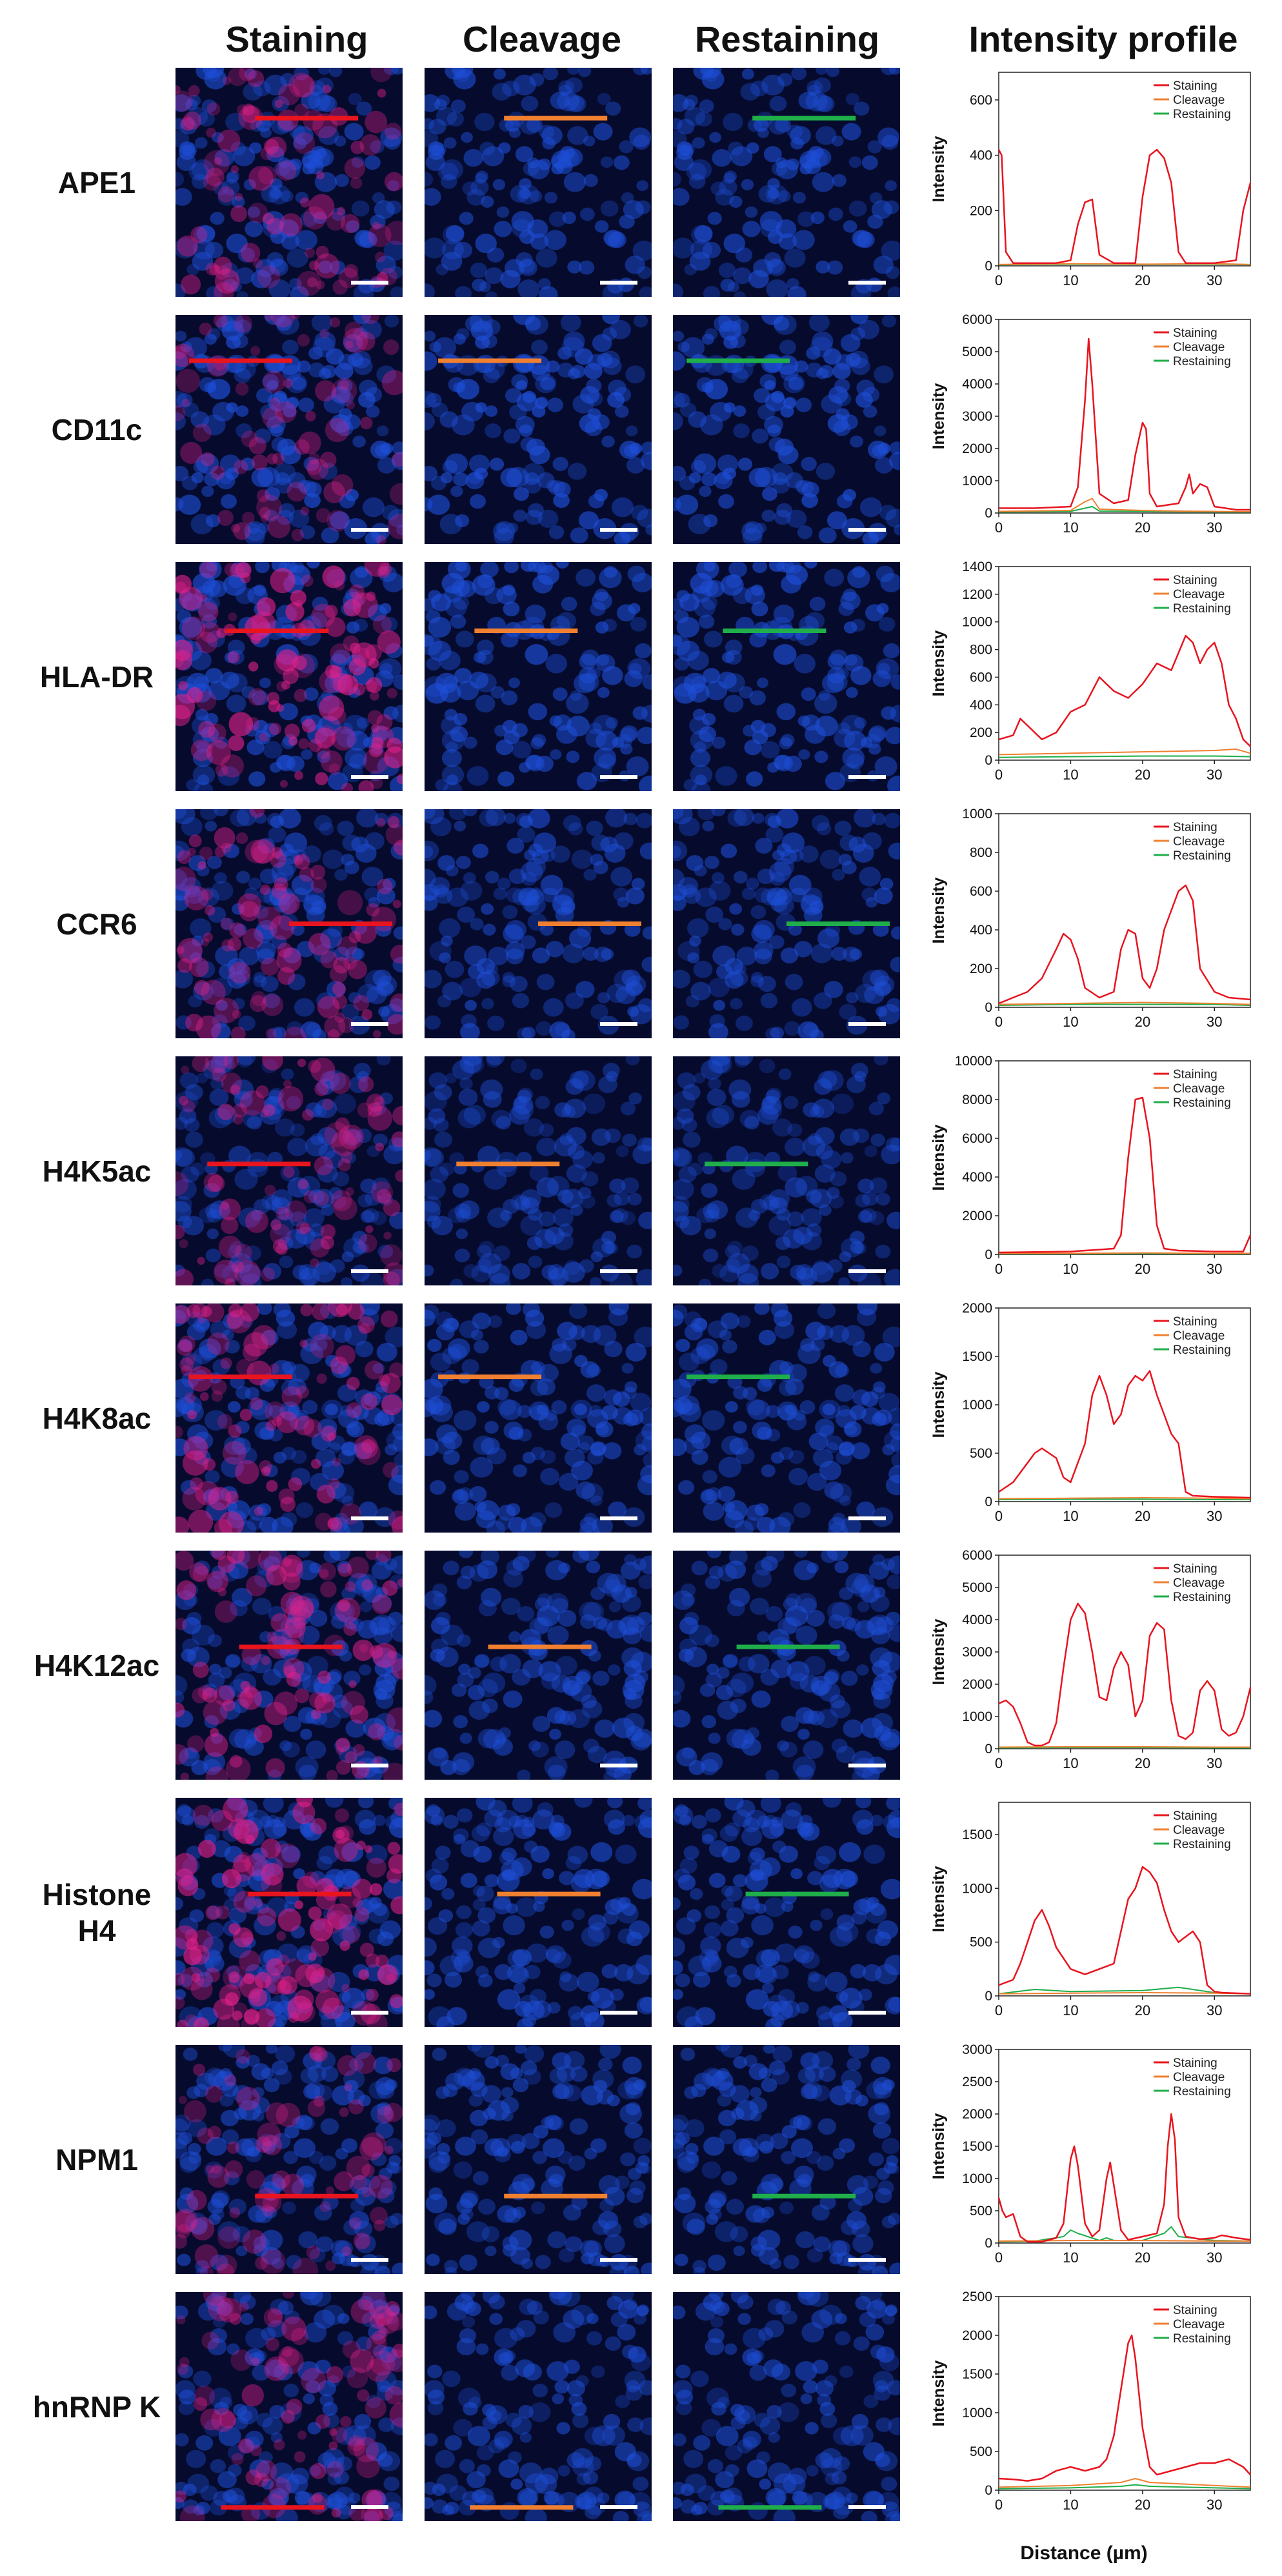 The height and width of the screenshot is (2576, 1282). I want to click on row-label: H4K12ac, so click(97, 1665).